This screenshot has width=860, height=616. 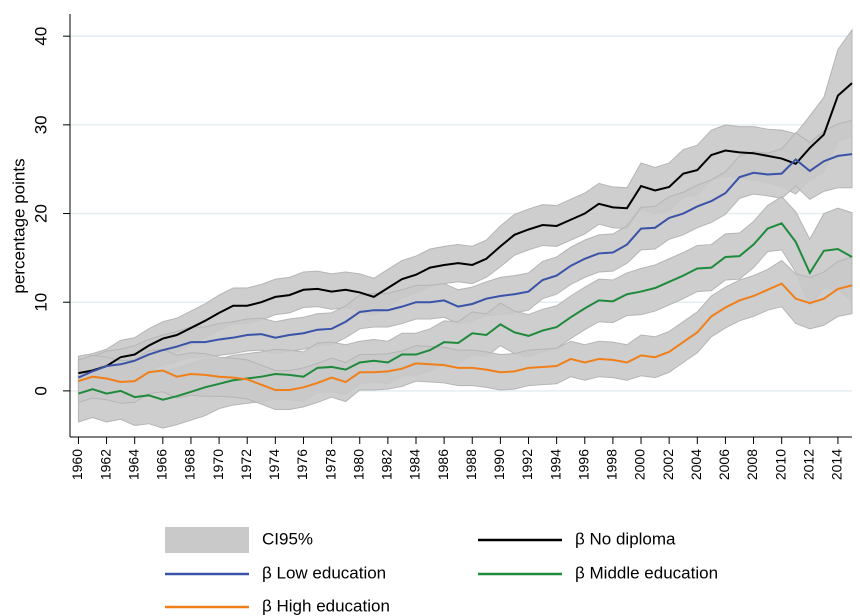 I want to click on x-tick-label: 1960, so click(x=77, y=464).